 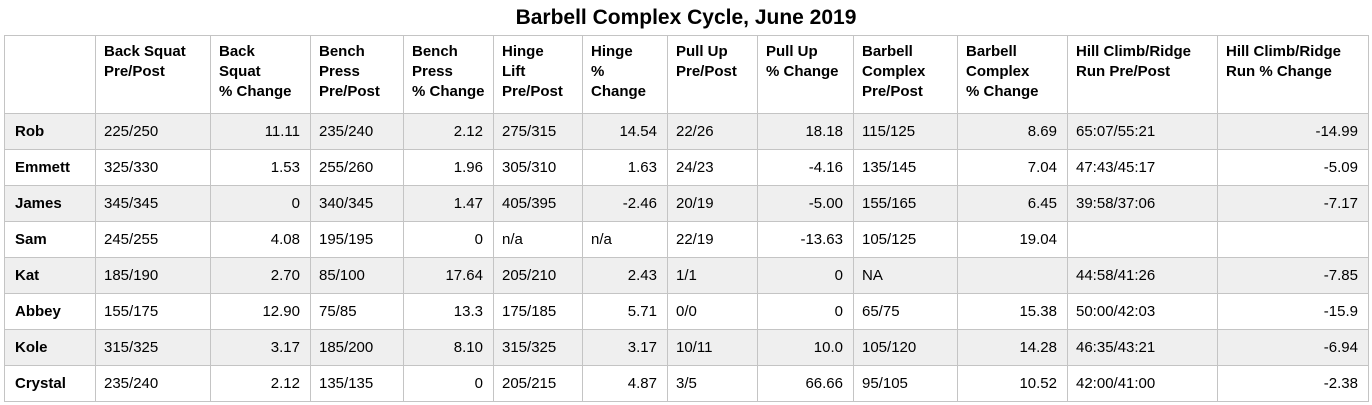 What do you see at coordinates (50, 167) in the screenshot?
I see `athlete-name: Emmett` at bounding box center [50, 167].